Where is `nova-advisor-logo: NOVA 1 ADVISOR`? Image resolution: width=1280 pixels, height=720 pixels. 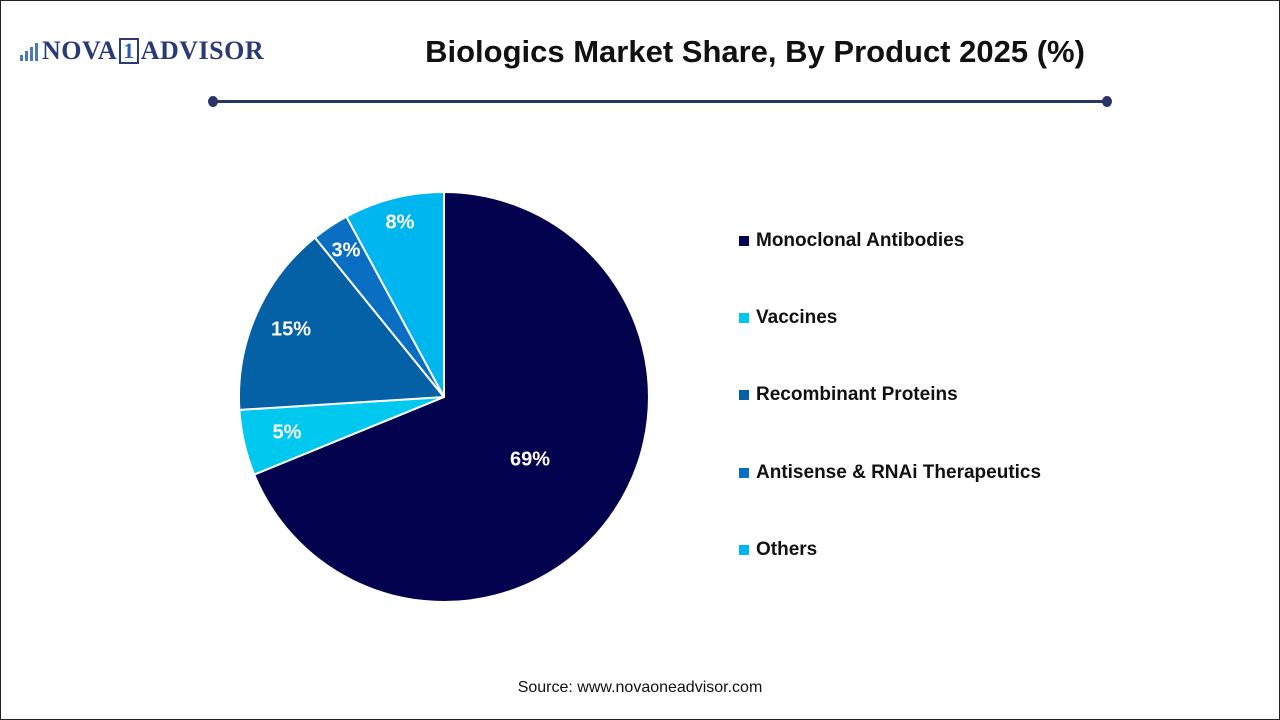 nova-advisor-logo: NOVA 1 ADVISOR is located at coordinates (142, 51).